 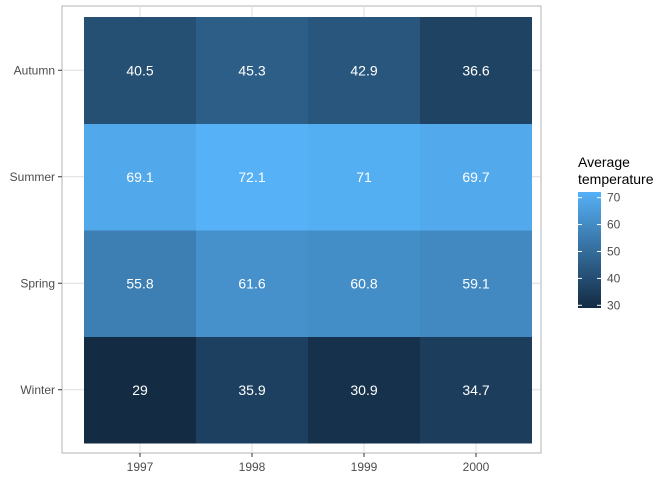 I want to click on cell-value-label: 71, so click(x=364, y=177).